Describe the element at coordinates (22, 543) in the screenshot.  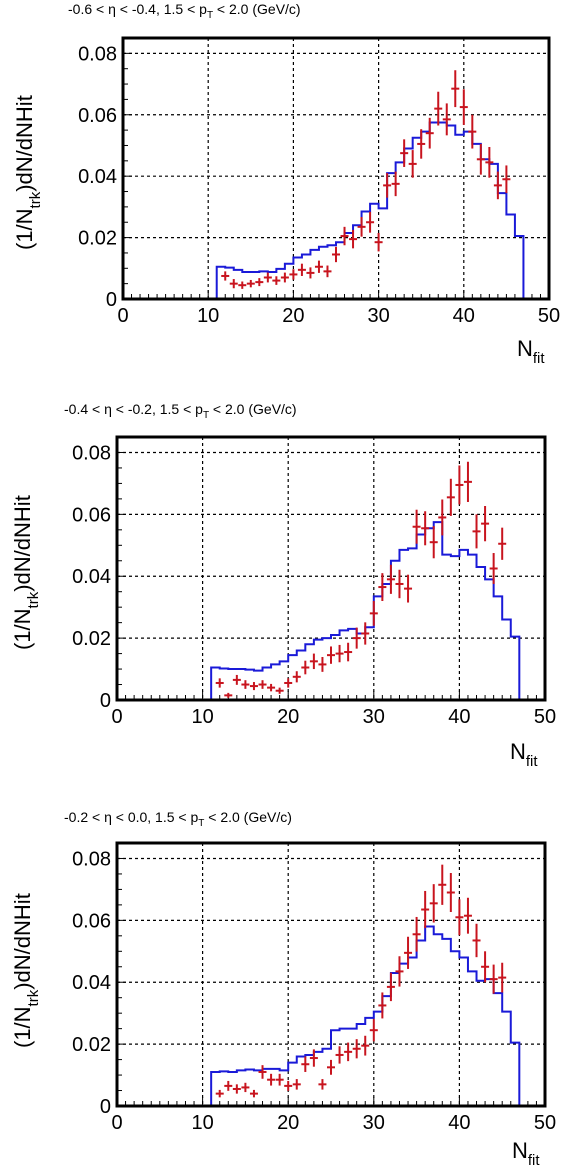
I see `y-axis-label-tail: )dN/dNHit` at that location.